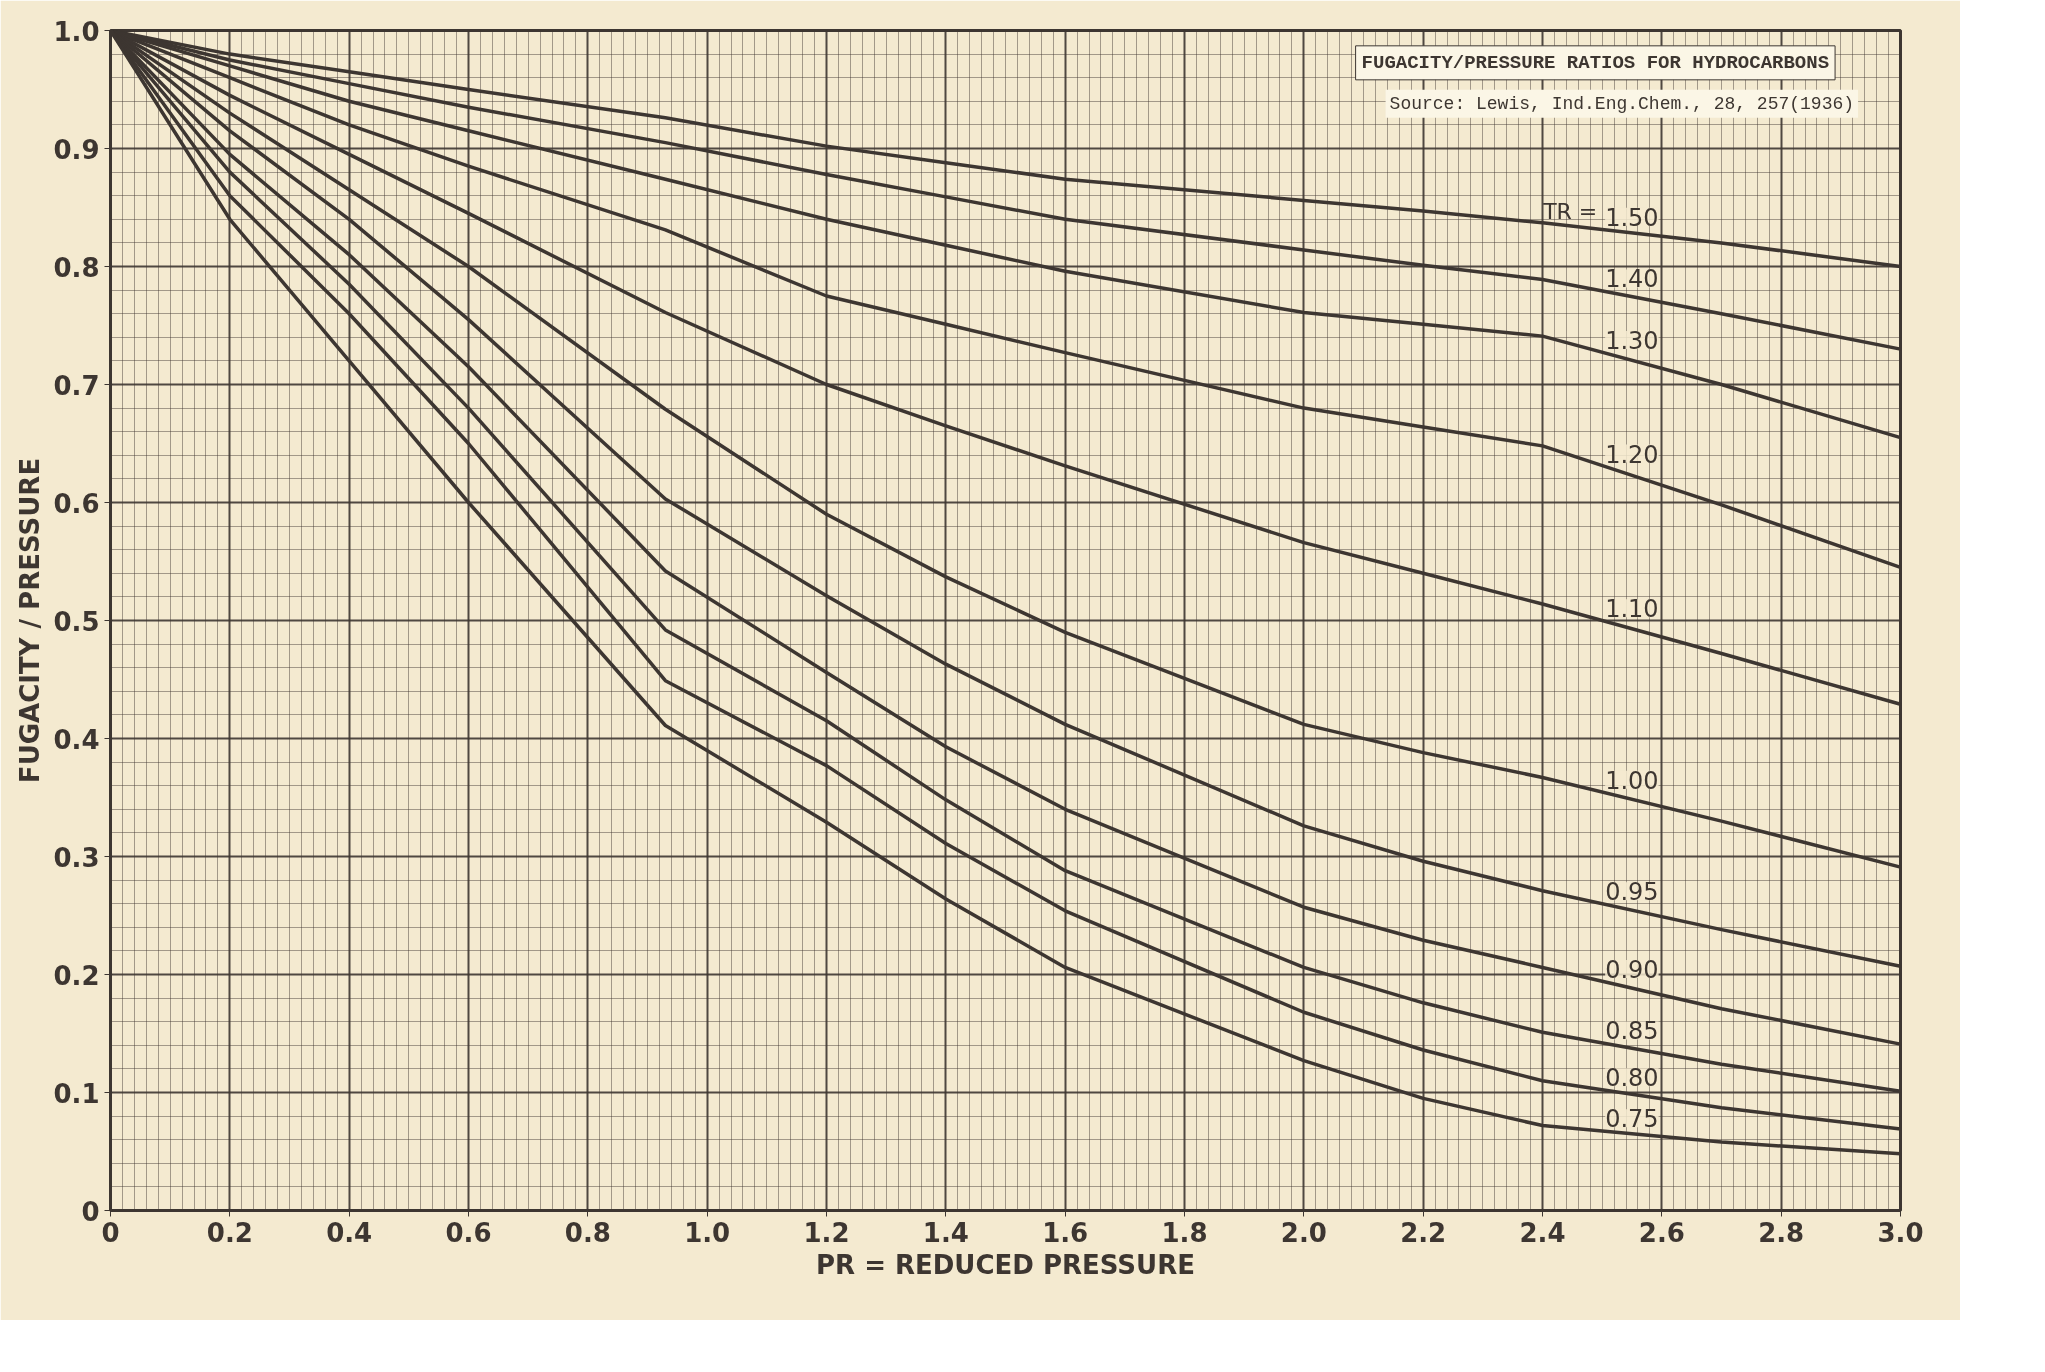  What do you see at coordinates (468, 1232) in the screenshot?
I see `x-tick-label: 0.6` at bounding box center [468, 1232].